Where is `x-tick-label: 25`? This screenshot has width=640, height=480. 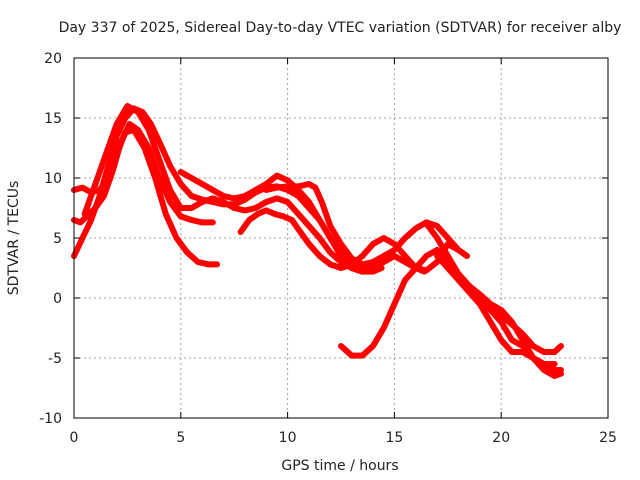 x-tick-label: 25 is located at coordinates (608, 438).